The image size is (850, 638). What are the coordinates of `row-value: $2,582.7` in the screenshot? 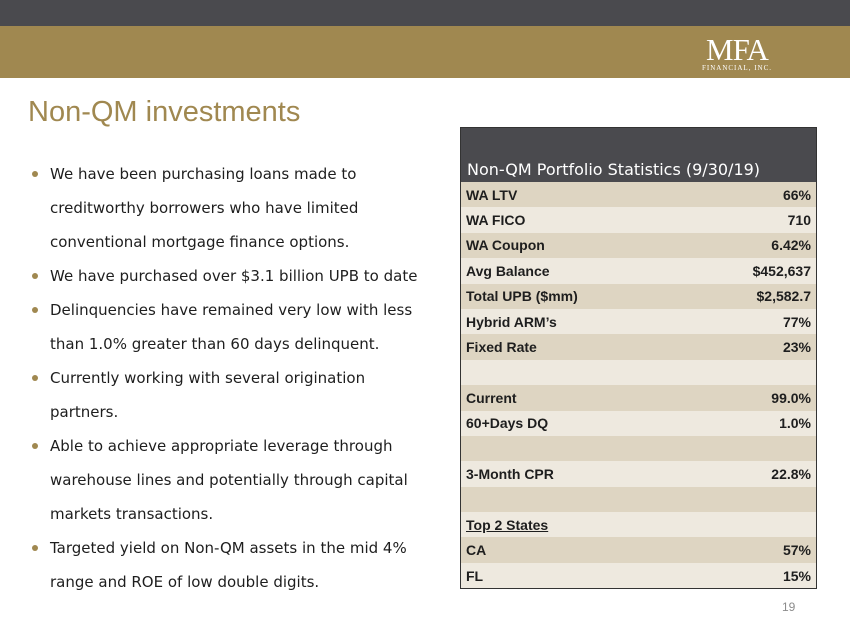 It's located at (784, 296).